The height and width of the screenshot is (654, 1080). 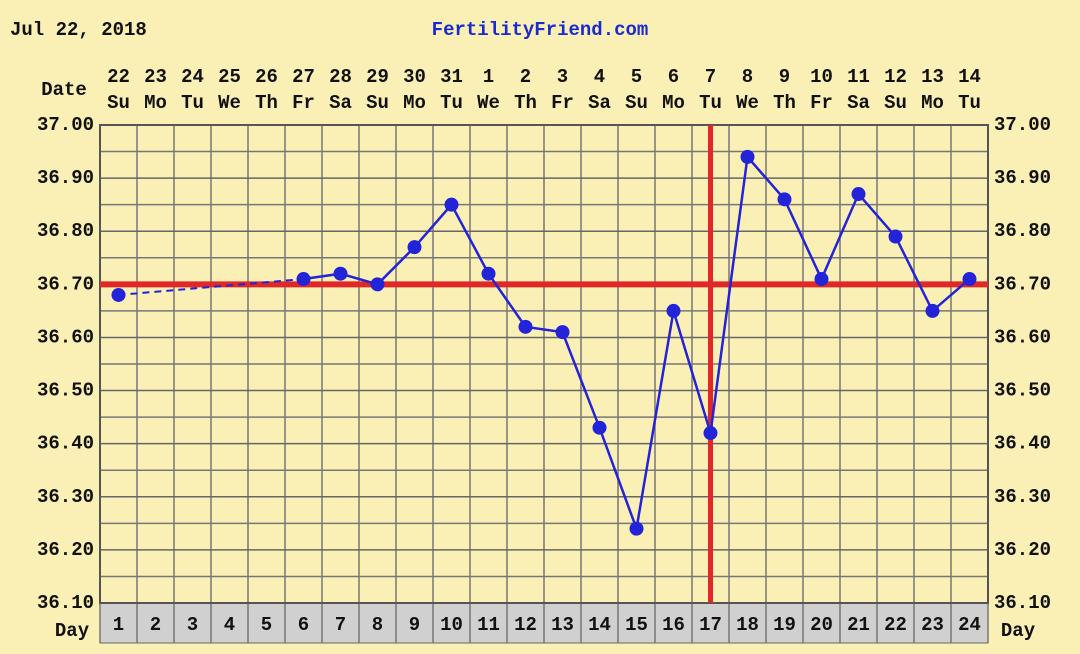 What do you see at coordinates (1022, 125) in the screenshot?
I see `y2-tick-label: 37.00` at bounding box center [1022, 125].